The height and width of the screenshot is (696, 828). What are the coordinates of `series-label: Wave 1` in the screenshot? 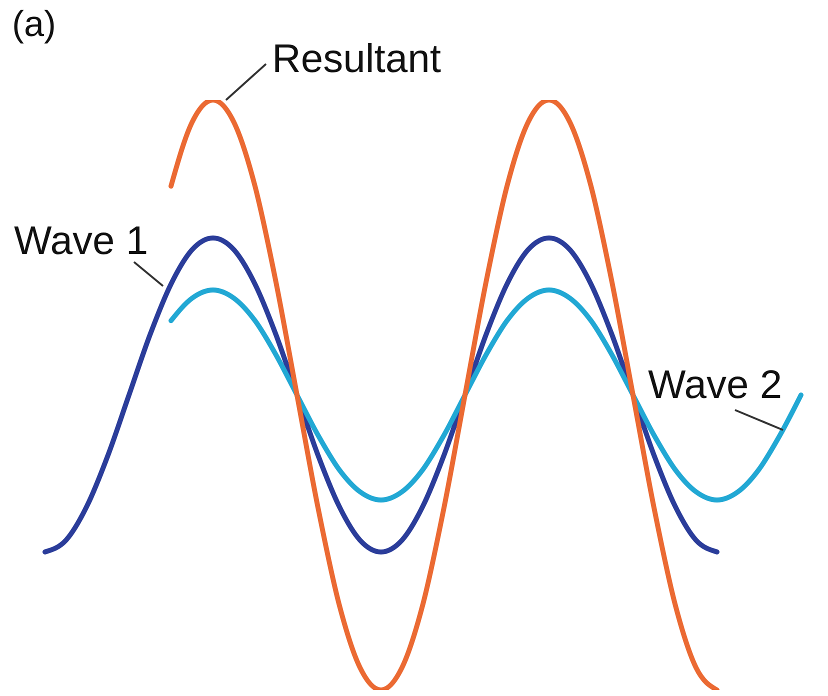 It's located at (81, 241).